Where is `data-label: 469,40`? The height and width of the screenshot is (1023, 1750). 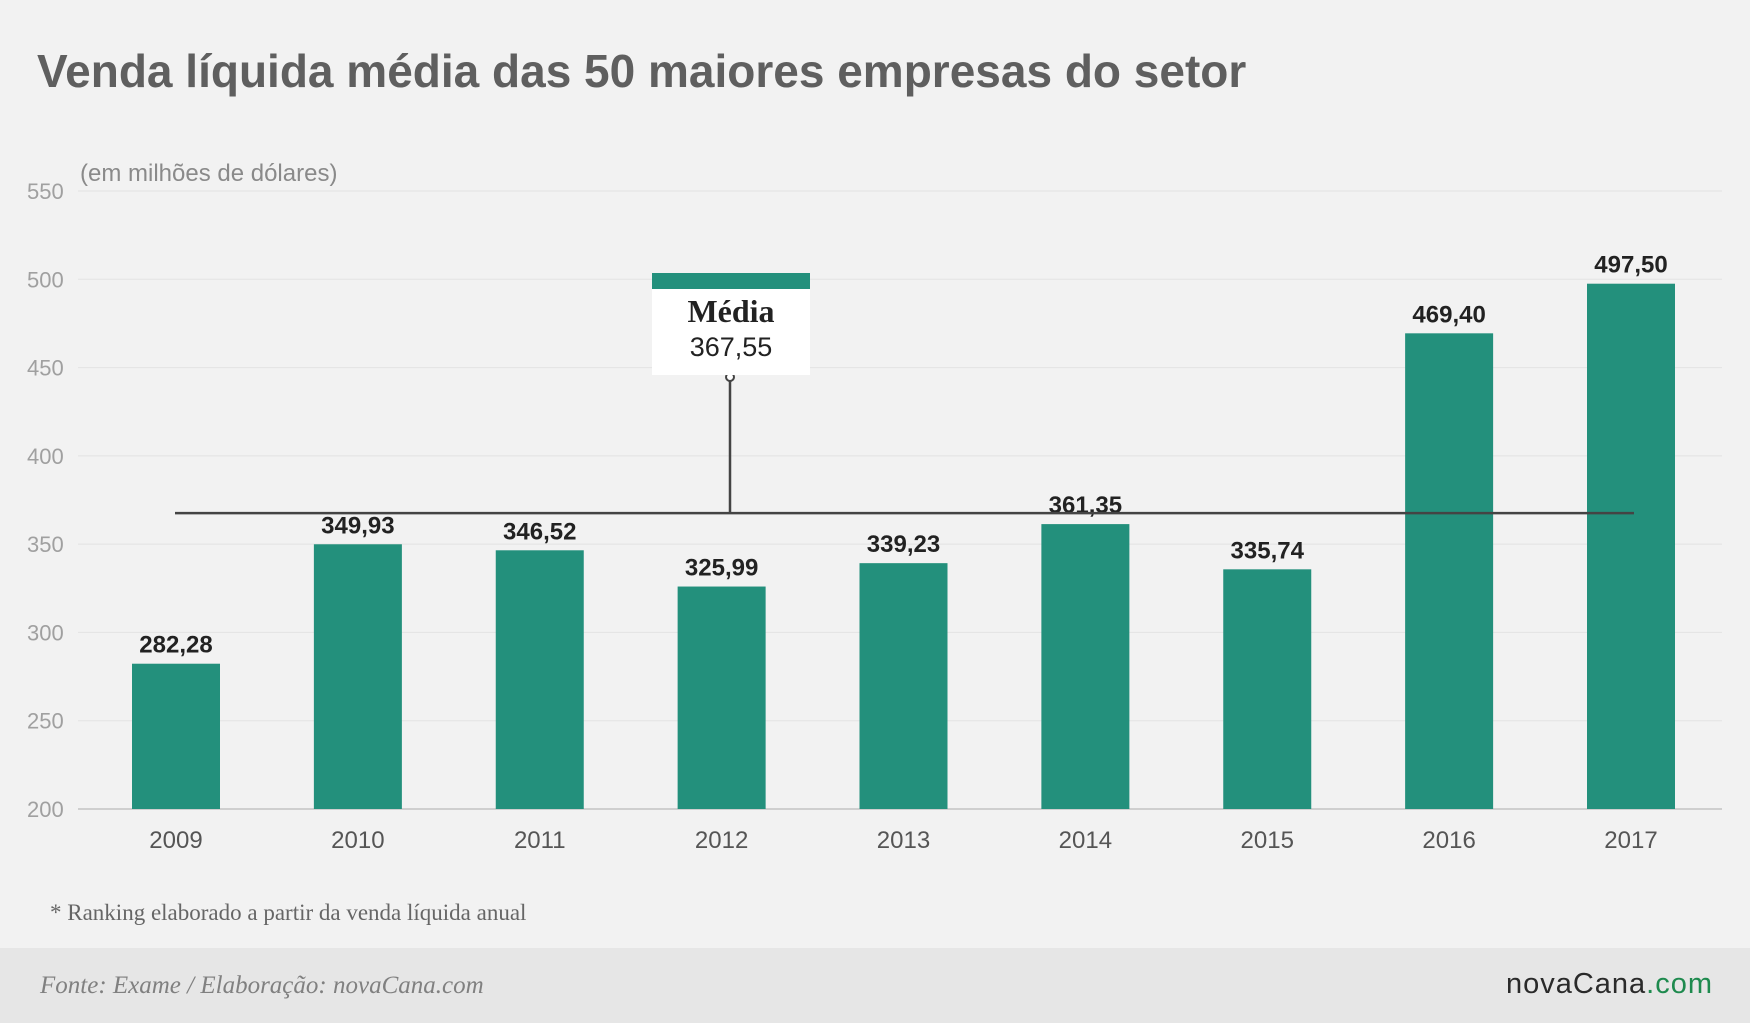
data-label: 469,40 is located at coordinates (1448, 314).